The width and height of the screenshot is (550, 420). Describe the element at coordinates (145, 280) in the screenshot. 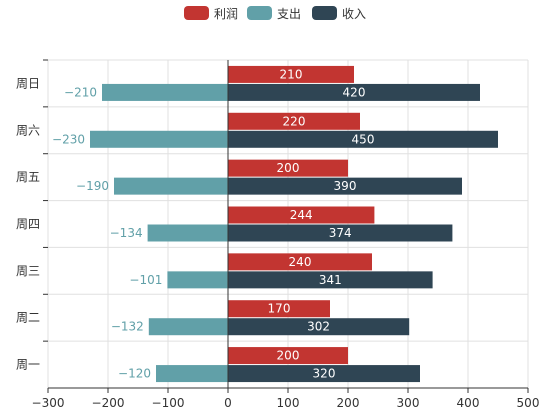

I see `bar-label-expense: −101` at that location.